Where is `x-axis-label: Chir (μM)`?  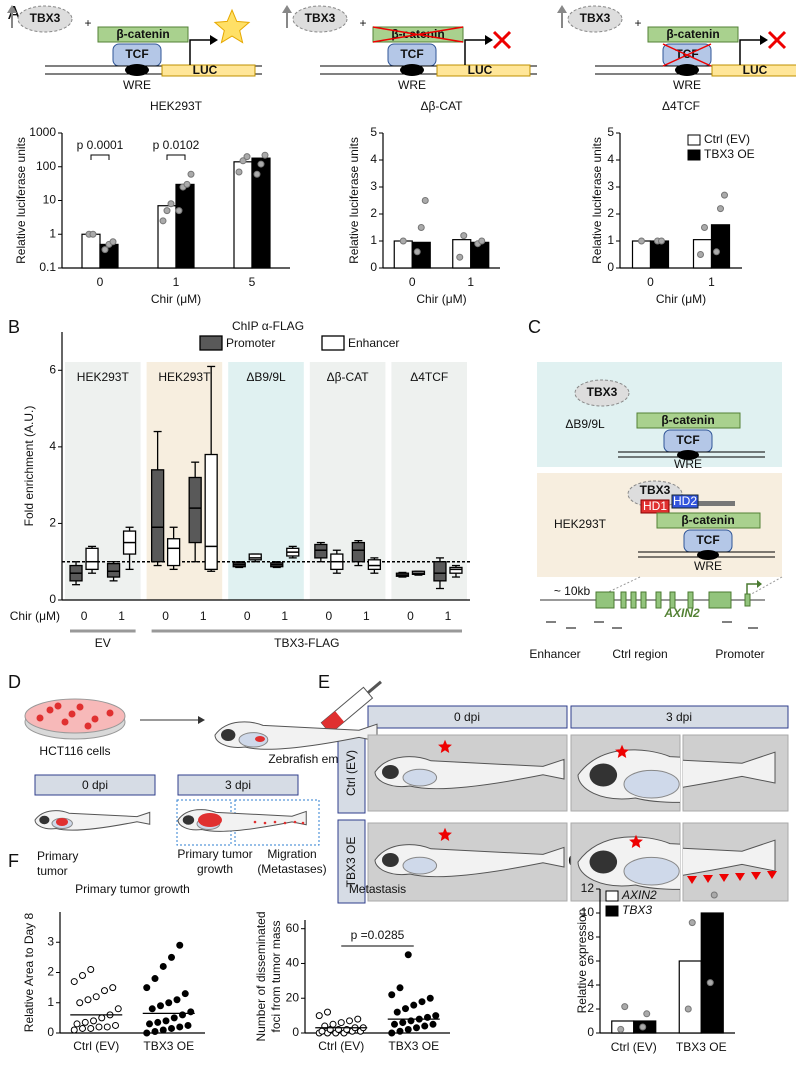 x-axis-label: Chir (μM) is located at coordinates (176, 299).